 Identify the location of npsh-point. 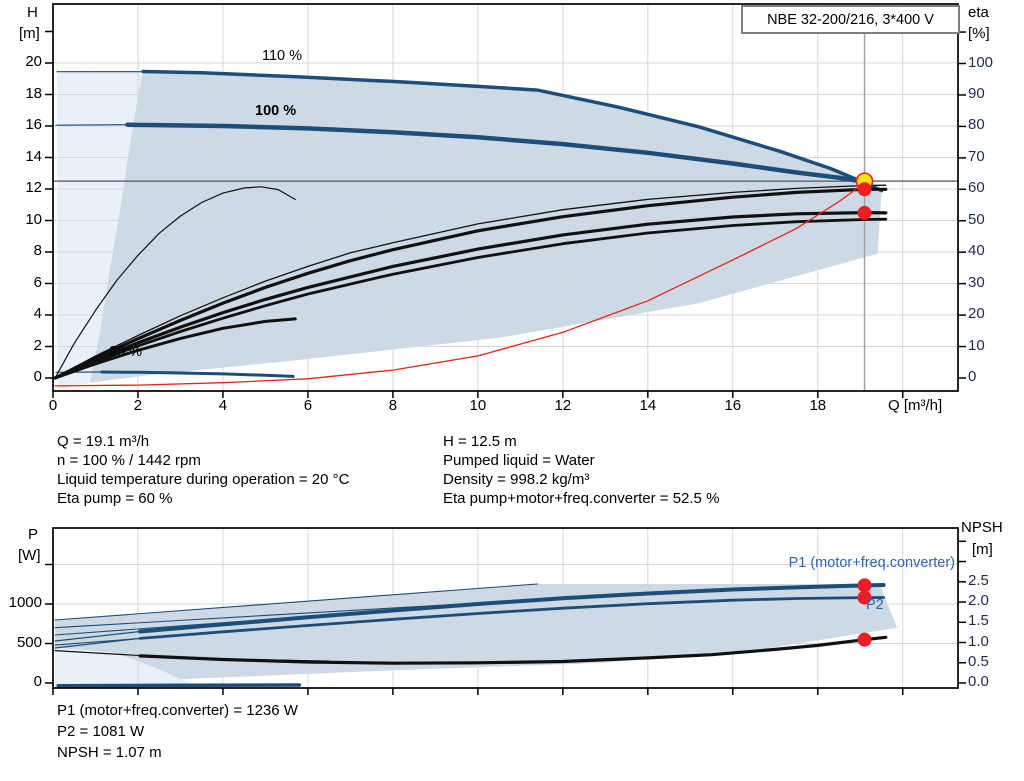
(864, 639).